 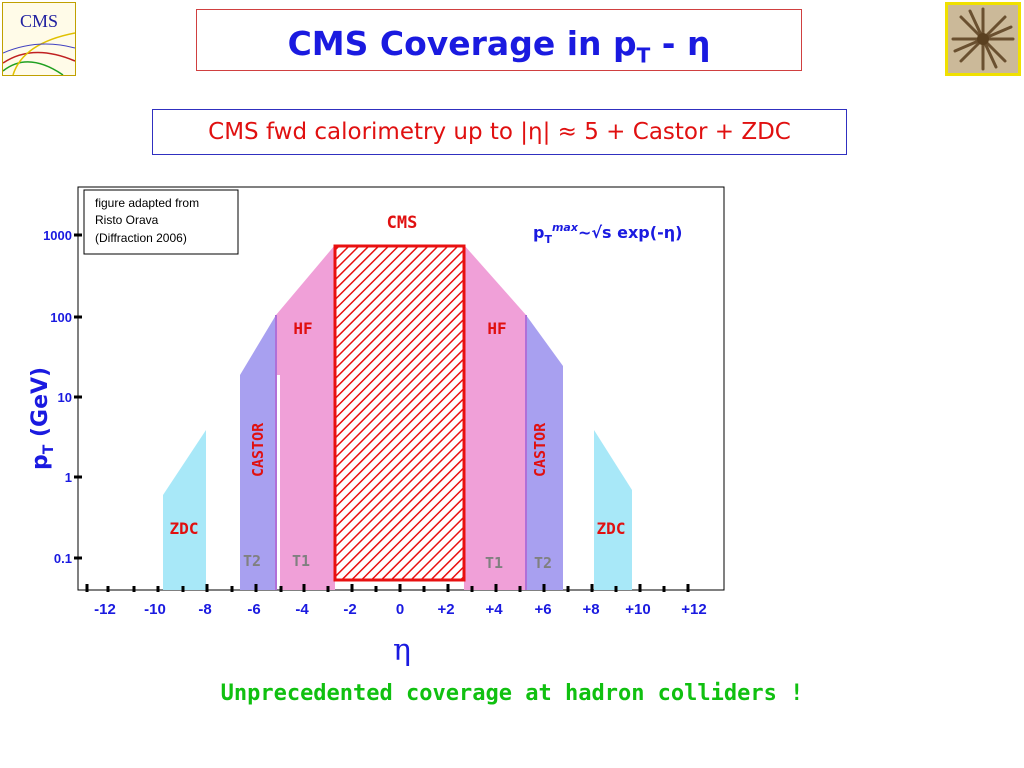 What do you see at coordinates (61, 317) in the screenshot?
I see `y-tick-label: 100` at bounding box center [61, 317].